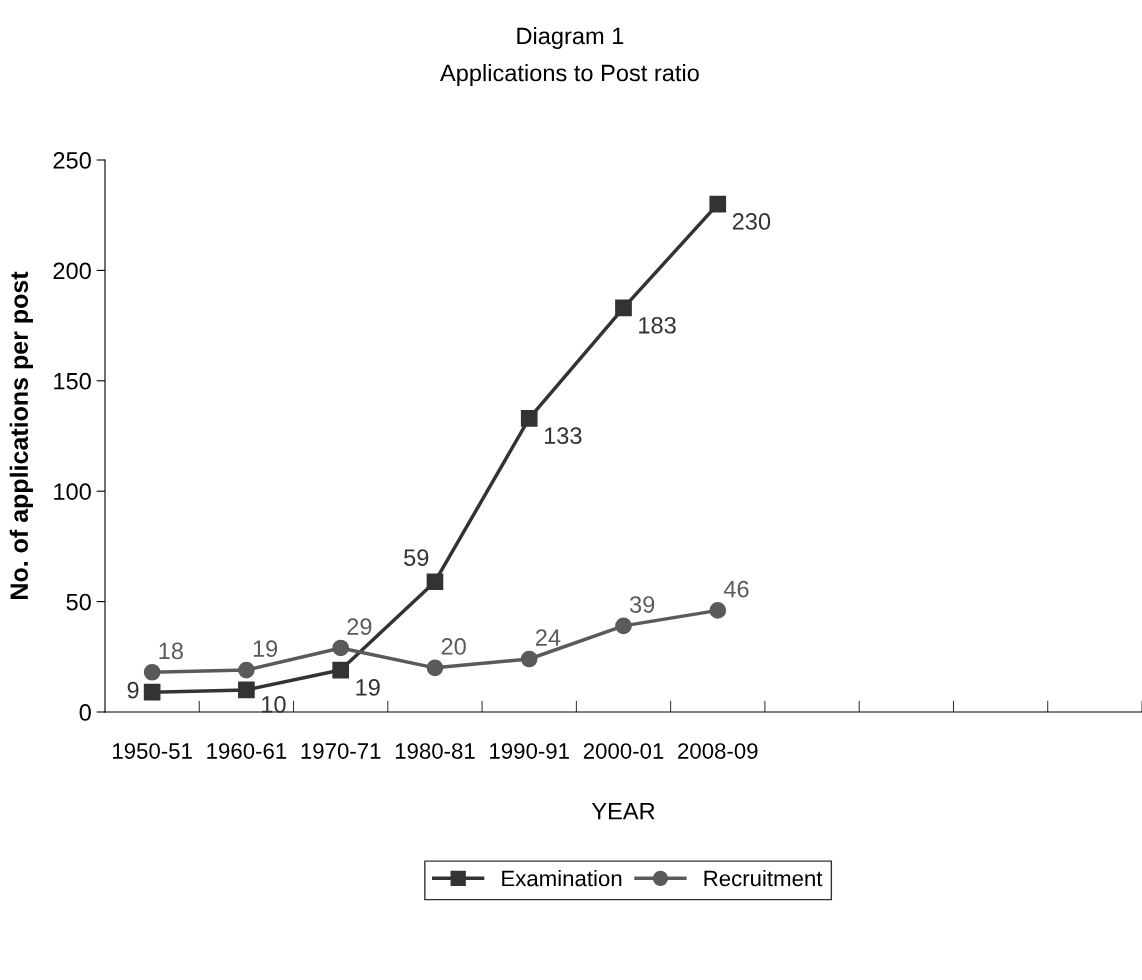 The image size is (1142, 980). I want to click on data-label: 18, so click(171, 651).